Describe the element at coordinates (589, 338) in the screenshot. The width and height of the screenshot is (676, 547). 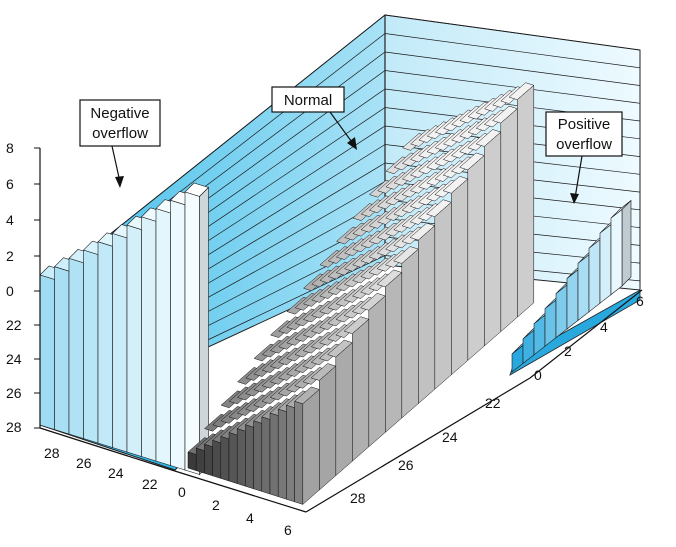
I see `right-far-tick-labels: 0 2 4 6` at that location.